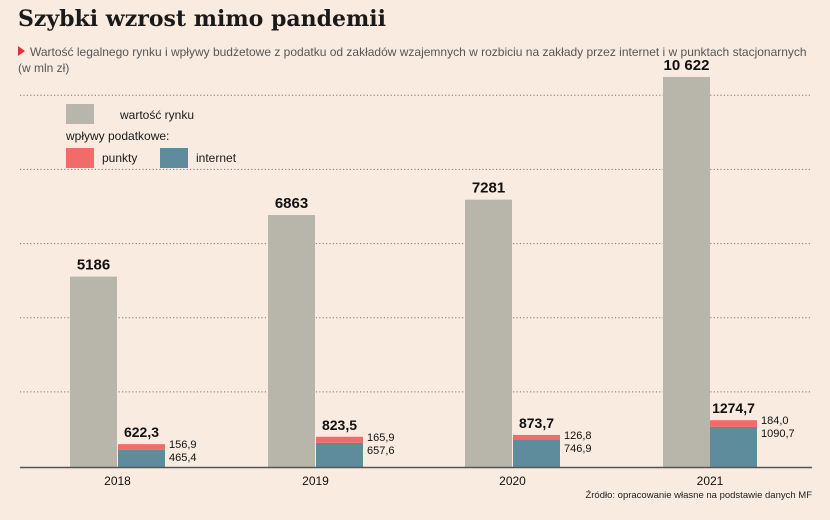  Describe the element at coordinates (512, 481) in the screenshot. I see `x-tick-label: 2020` at that location.